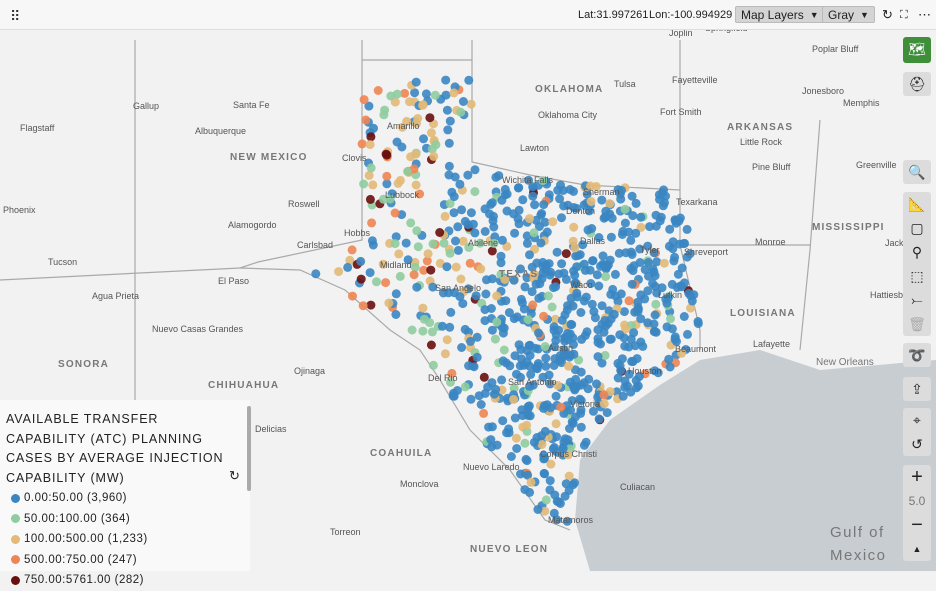 This screenshot has width=936, height=591. I want to click on search-button: 🔍, so click(917, 172).